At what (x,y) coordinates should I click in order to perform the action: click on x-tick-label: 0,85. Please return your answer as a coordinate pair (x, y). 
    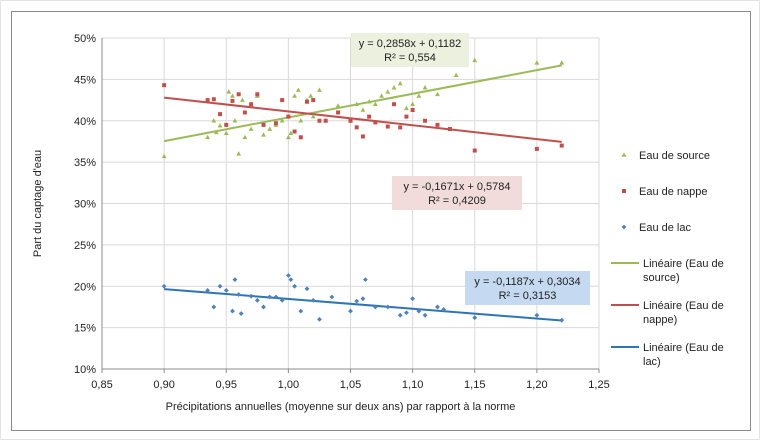
    Looking at the image, I should click on (101, 385).